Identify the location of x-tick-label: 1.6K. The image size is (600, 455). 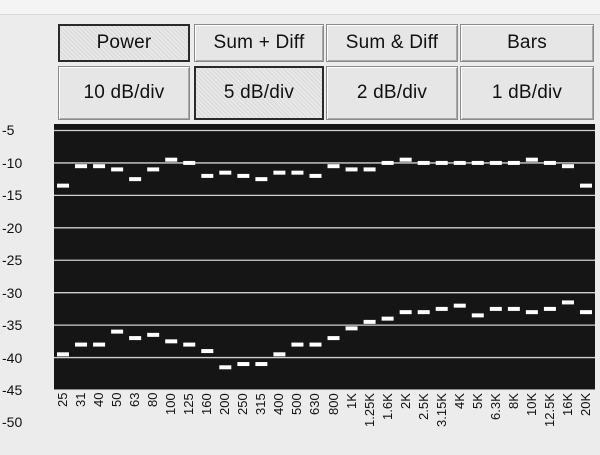
(387, 406).